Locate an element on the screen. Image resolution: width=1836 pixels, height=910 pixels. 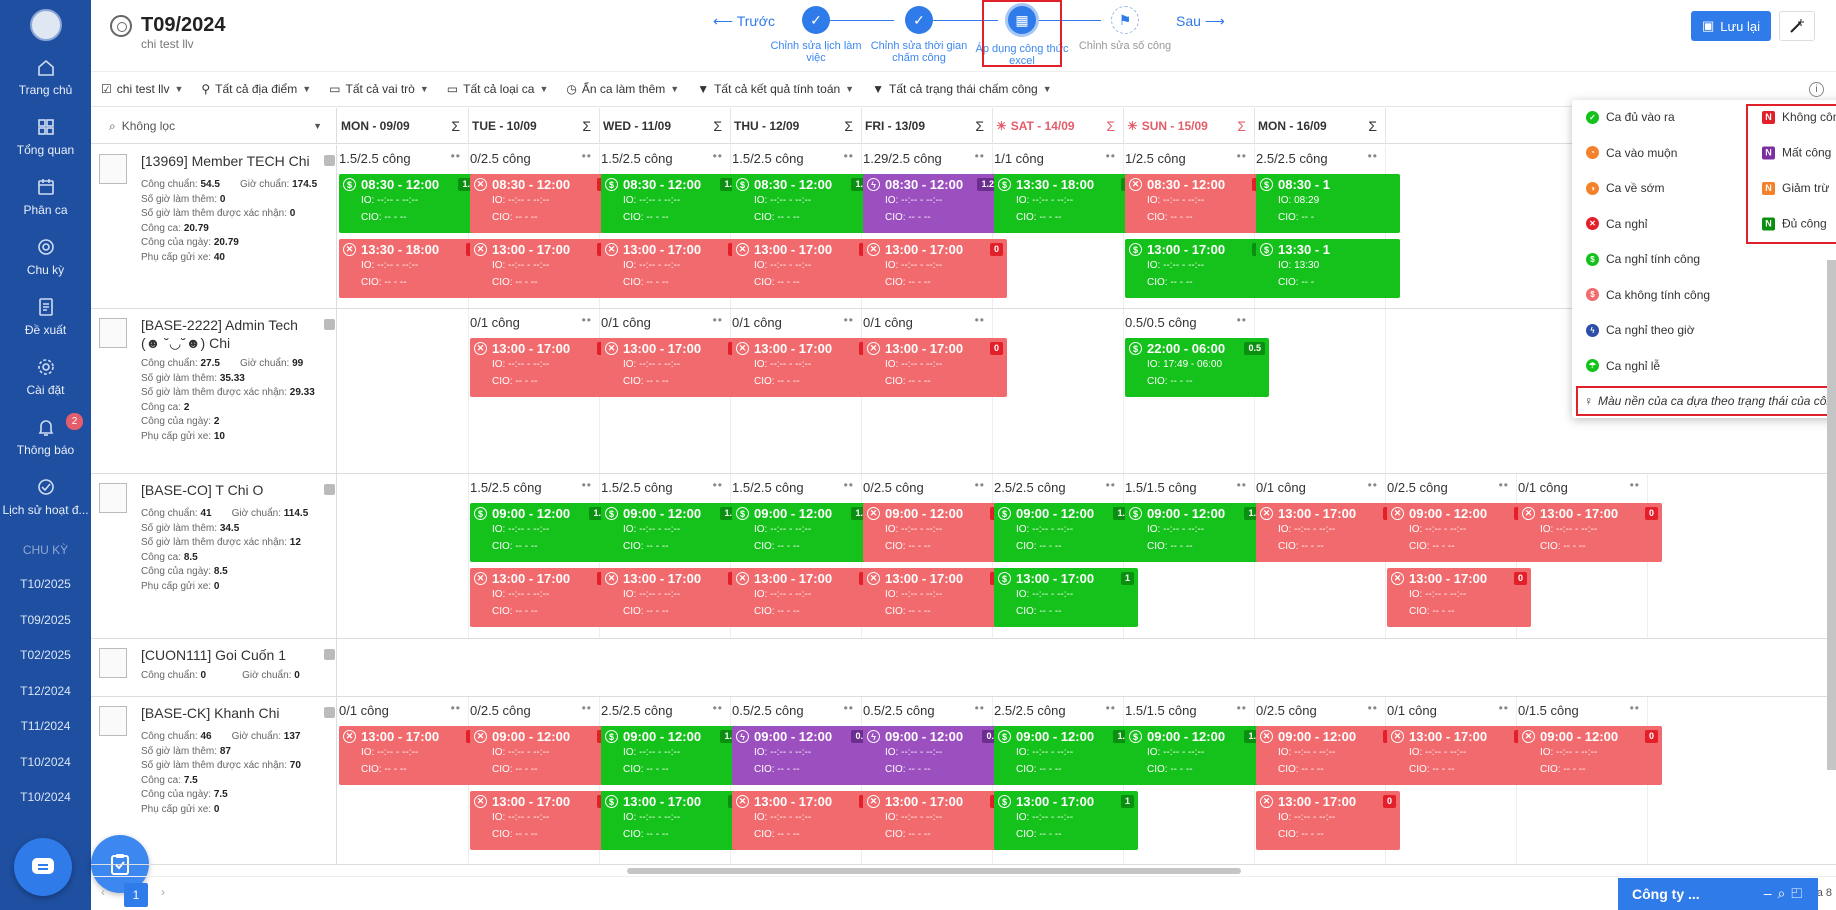
shift-block: $08:30 - 1 IO: 08:29 CIO: -- - is located at coordinates (1328, 203).